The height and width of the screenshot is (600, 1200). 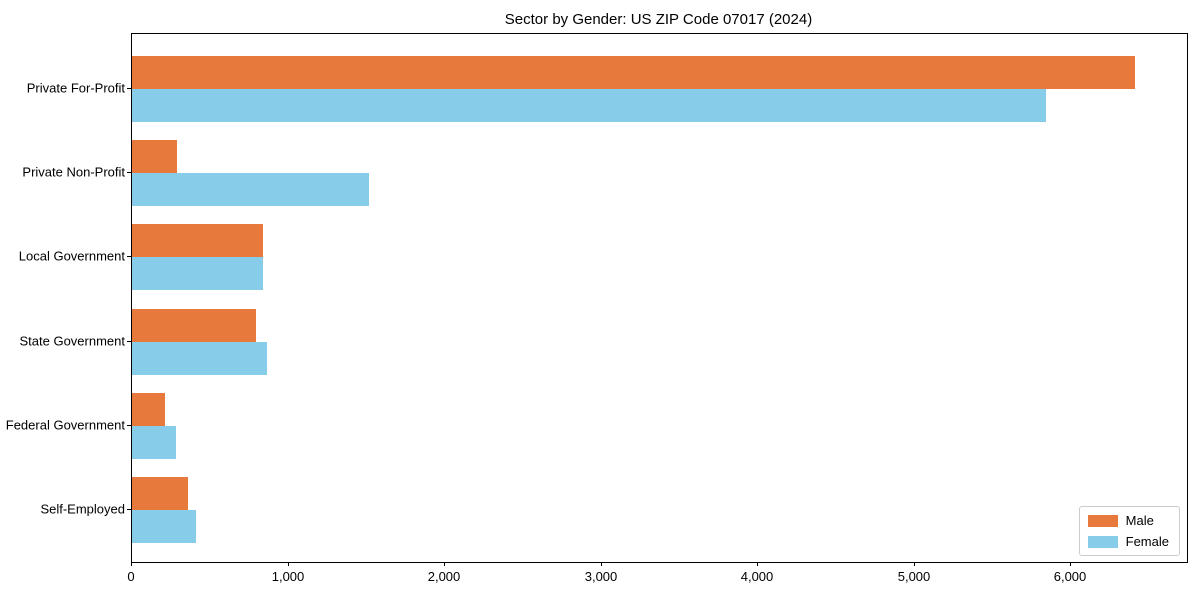 What do you see at coordinates (757, 576) in the screenshot?
I see `x-tick-label: 4,000` at bounding box center [757, 576].